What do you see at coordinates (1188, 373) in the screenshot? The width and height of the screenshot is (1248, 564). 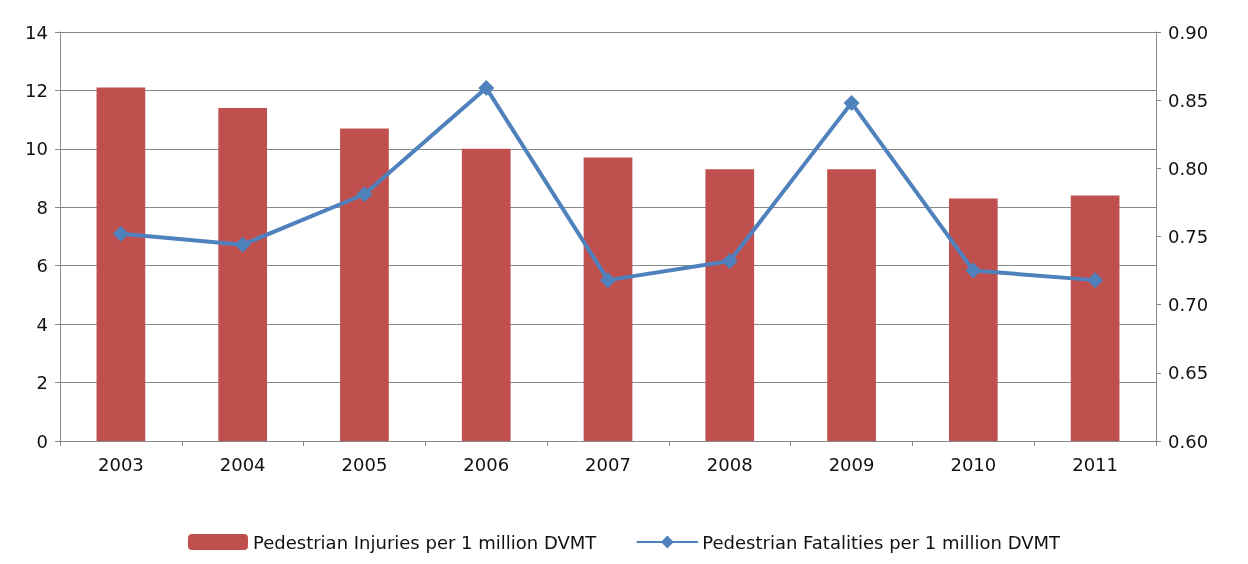 I see `y2-tick-label: 0.65` at bounding box center [1188, 373].